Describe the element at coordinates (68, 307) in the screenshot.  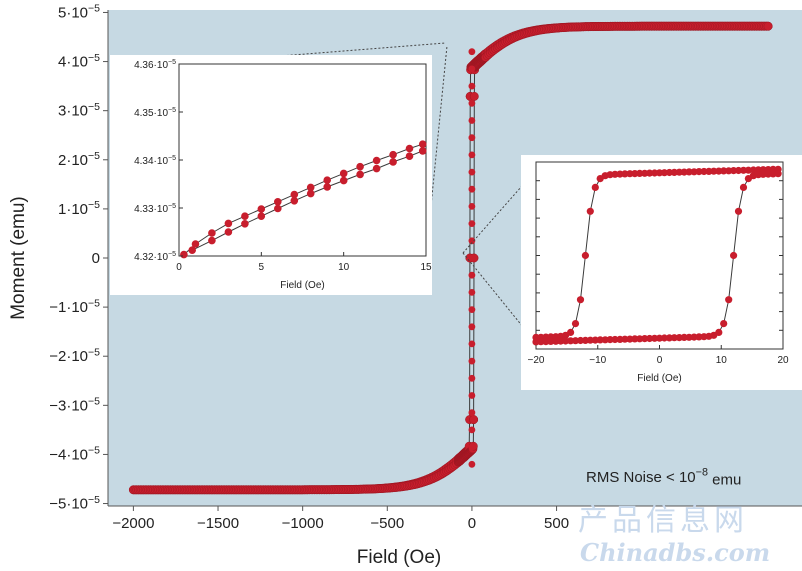
I see `y-tick-label-mantissa: −1·10` at that location.